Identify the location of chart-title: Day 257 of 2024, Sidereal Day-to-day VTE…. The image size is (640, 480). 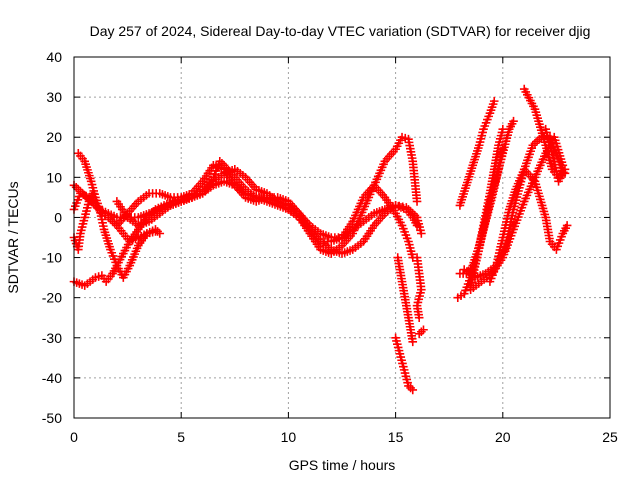
(340, 31).